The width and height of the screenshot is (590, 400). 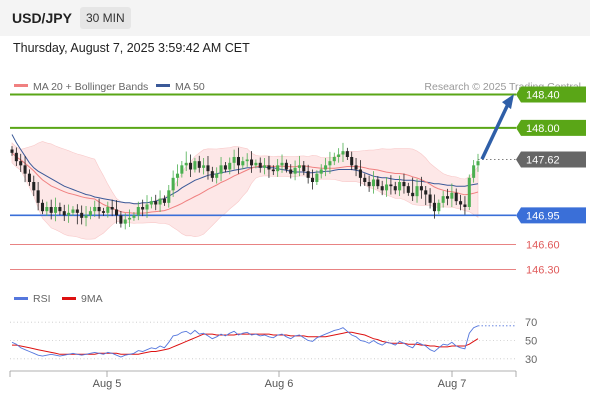 I want to click on rsi-tick-70: 70, so click(x=531, y=323).